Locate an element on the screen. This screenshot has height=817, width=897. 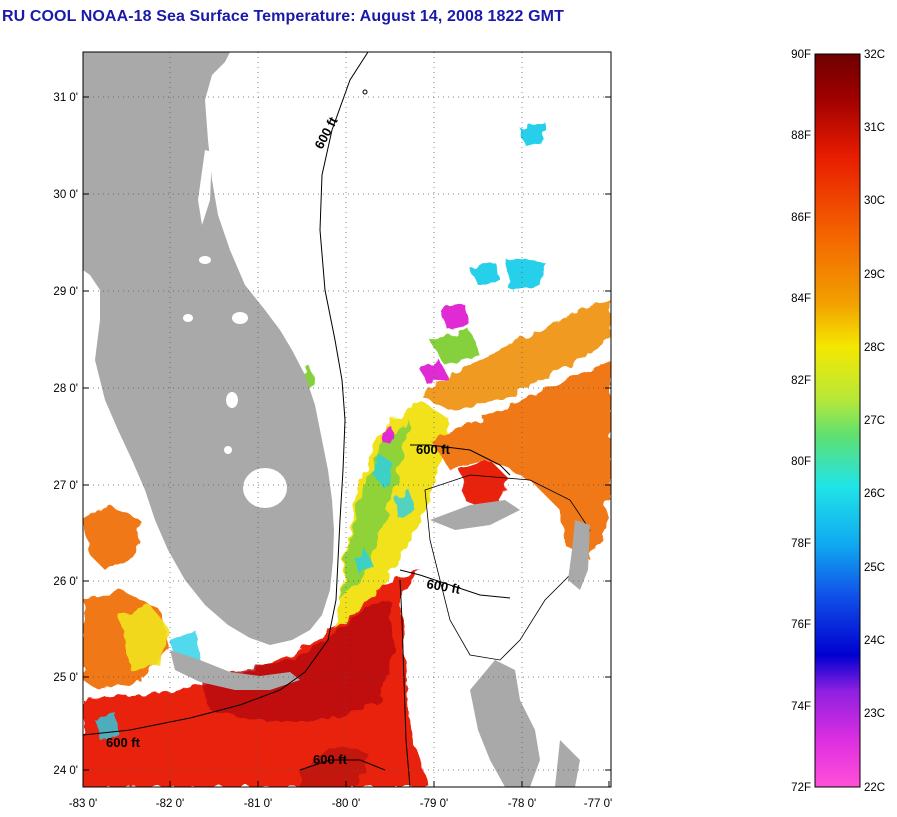
colorbar-gradient is located at coordinates (837, 420).